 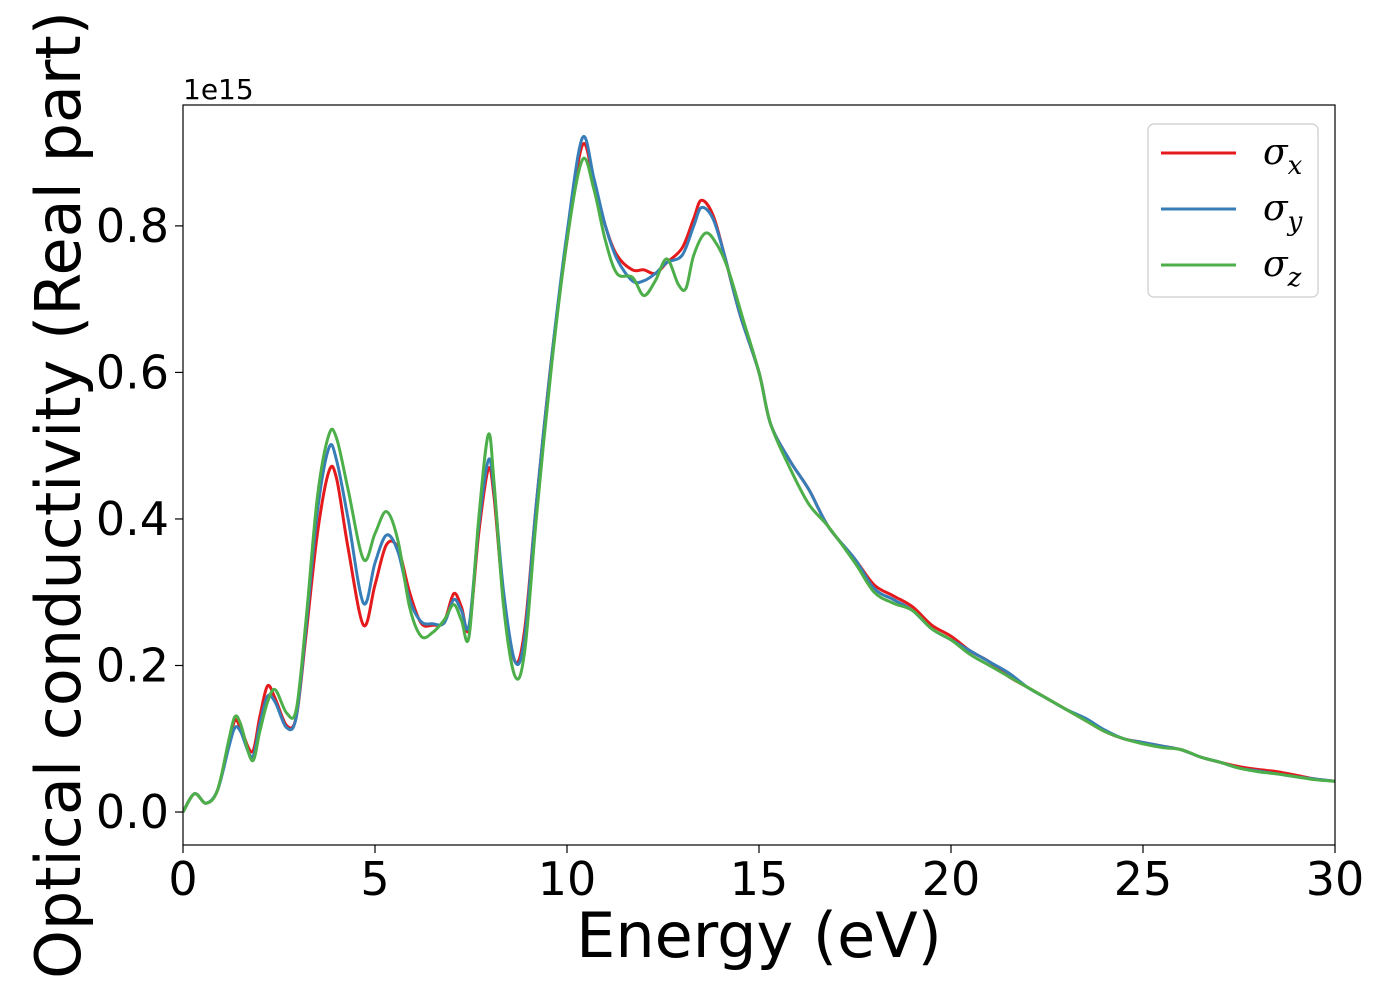 I want to click on legend-label-y: σy, so click(x=1283, y=212).